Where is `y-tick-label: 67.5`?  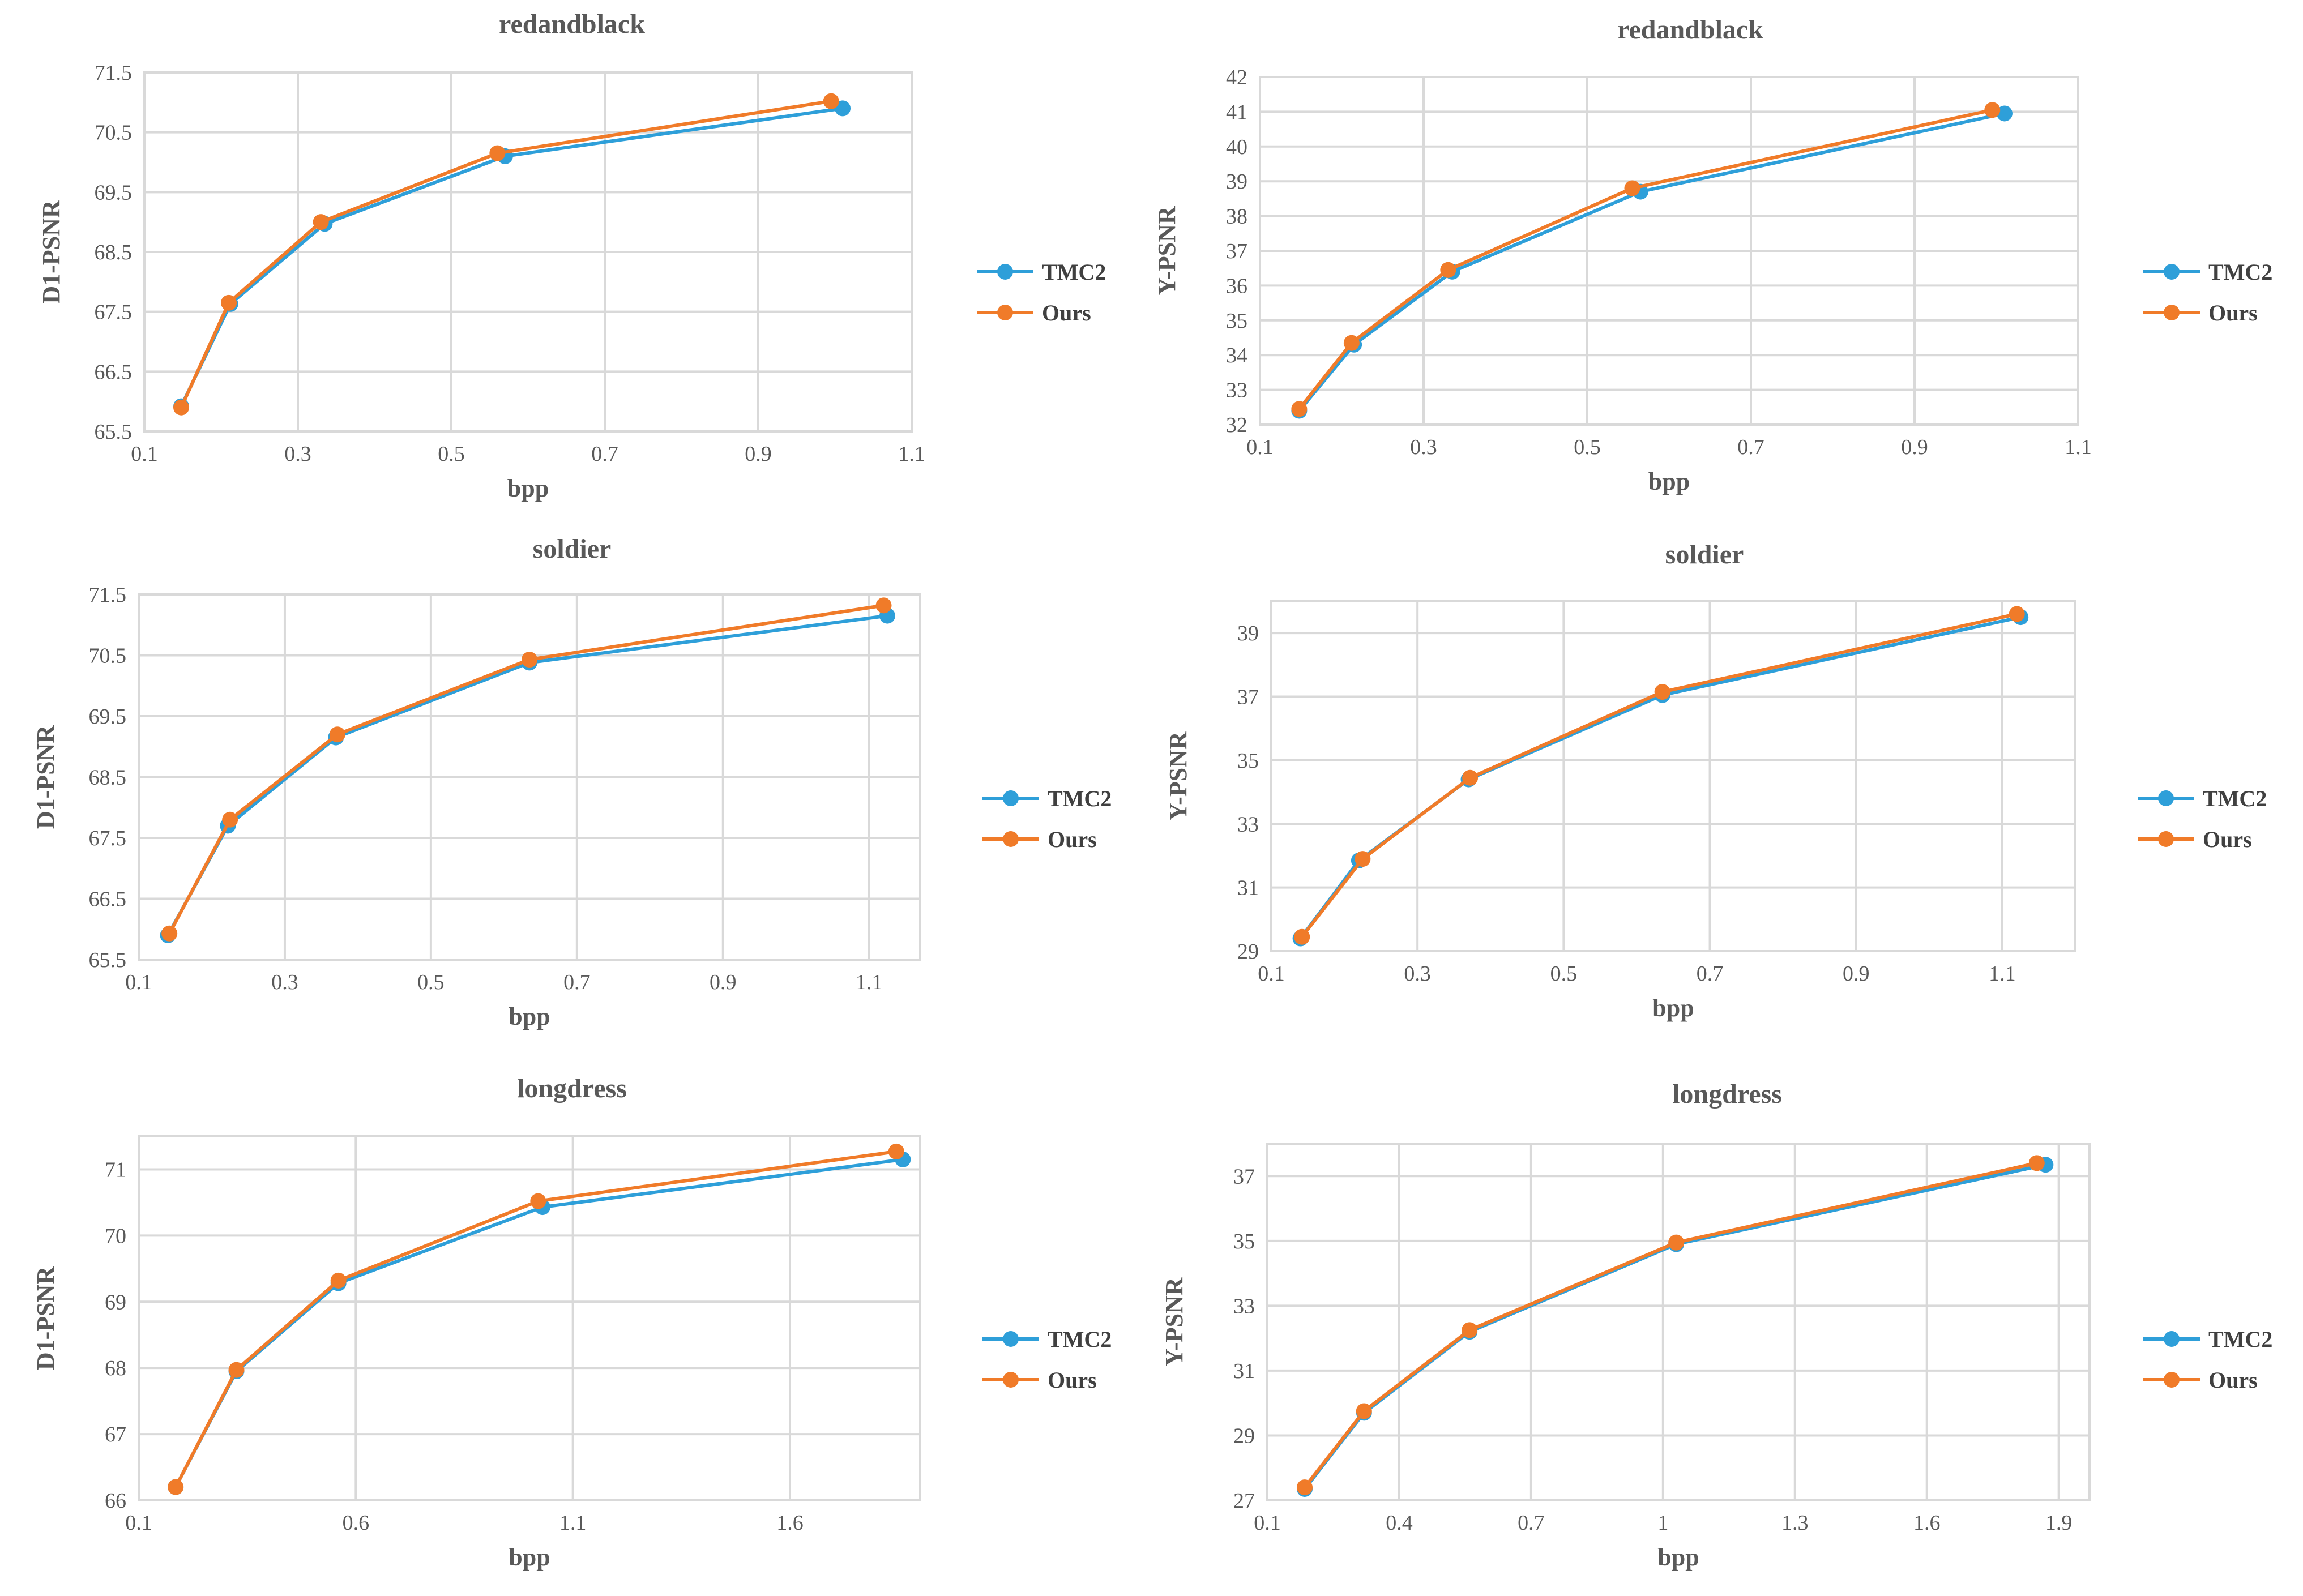
y-tick-label: 67.5 is located at coordinates (114, 313).